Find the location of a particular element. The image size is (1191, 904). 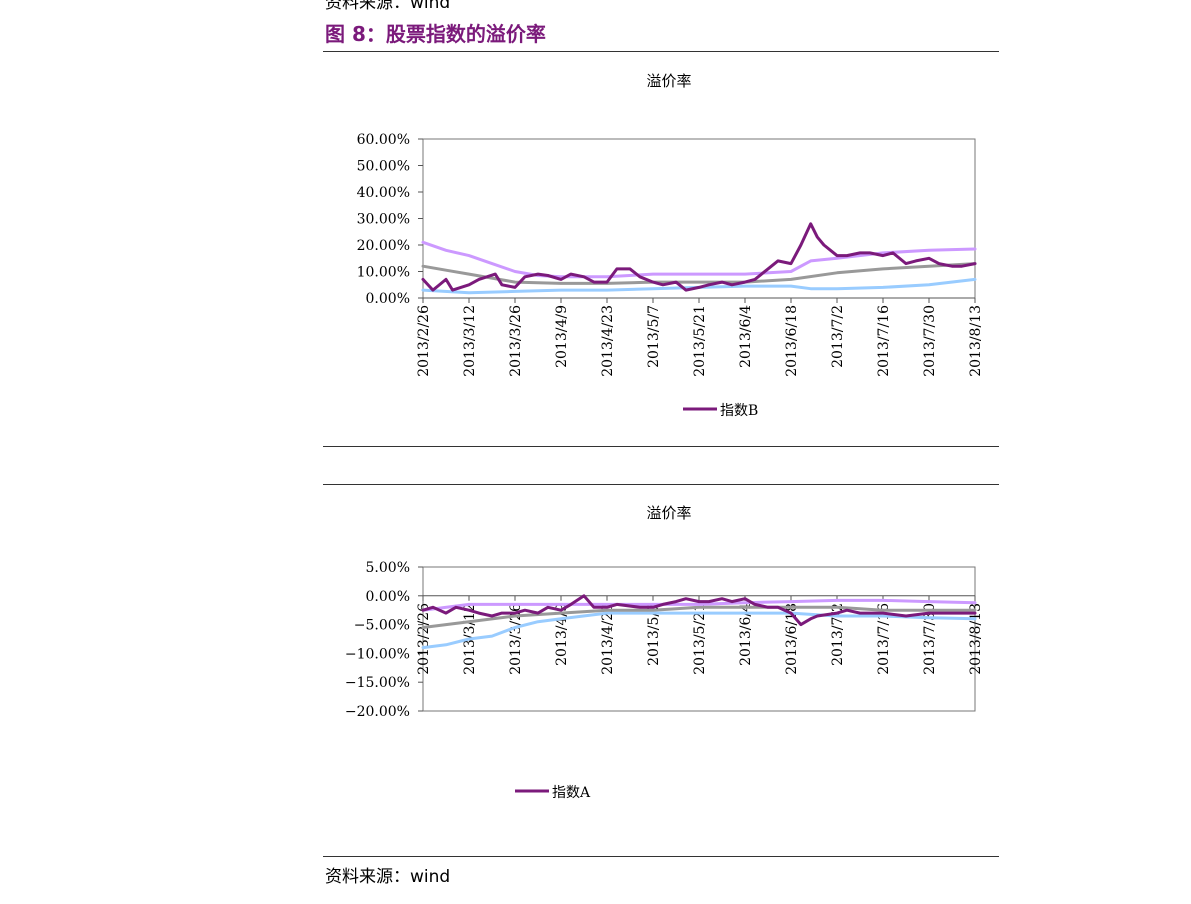

series-line-指数B is located at coordinates (699, 257).